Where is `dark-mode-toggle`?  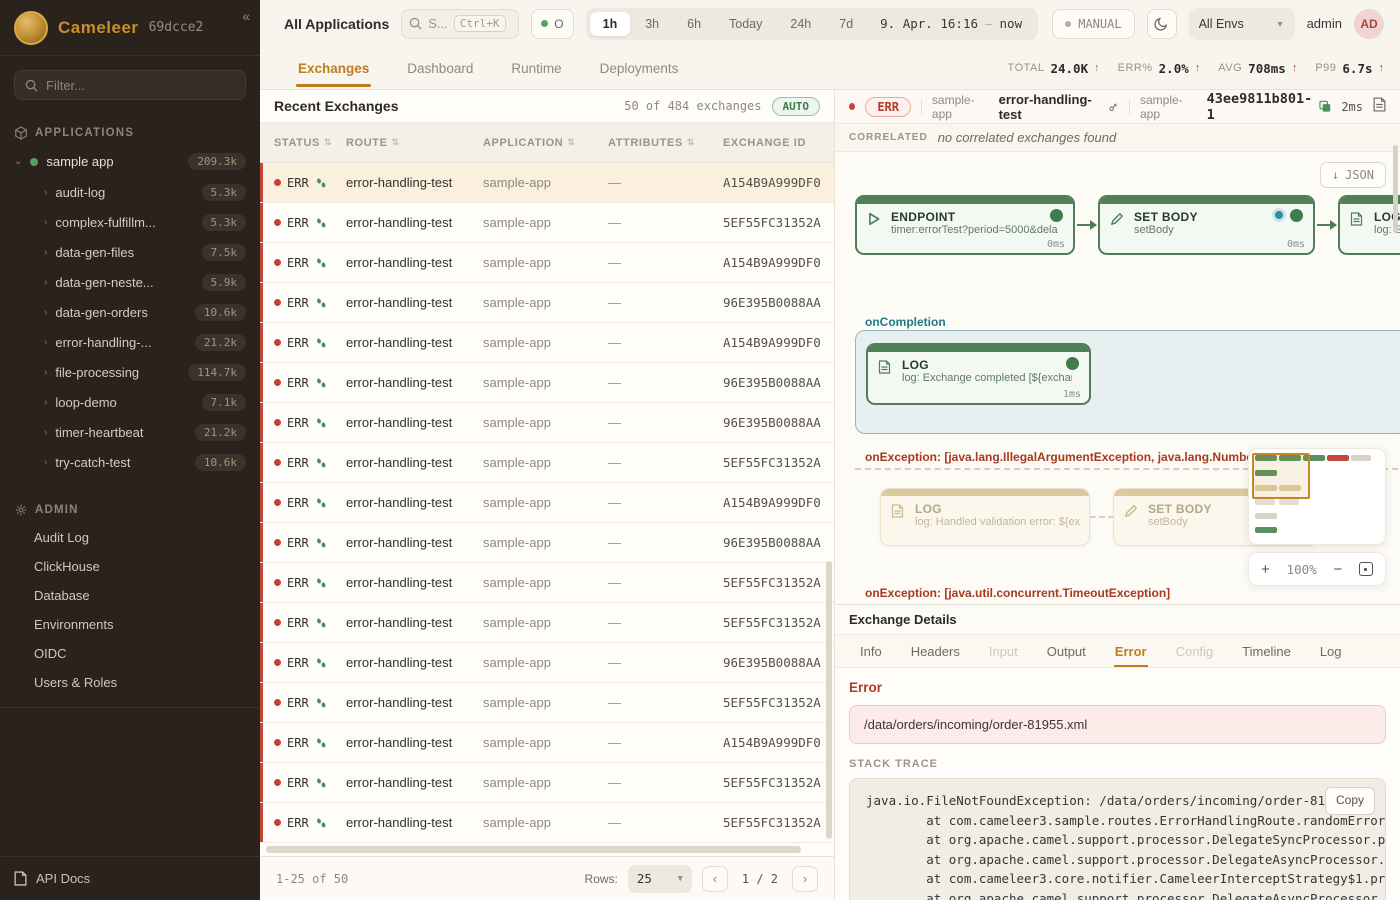 dark-mode-toggle is located at coordinates (1161, 23).